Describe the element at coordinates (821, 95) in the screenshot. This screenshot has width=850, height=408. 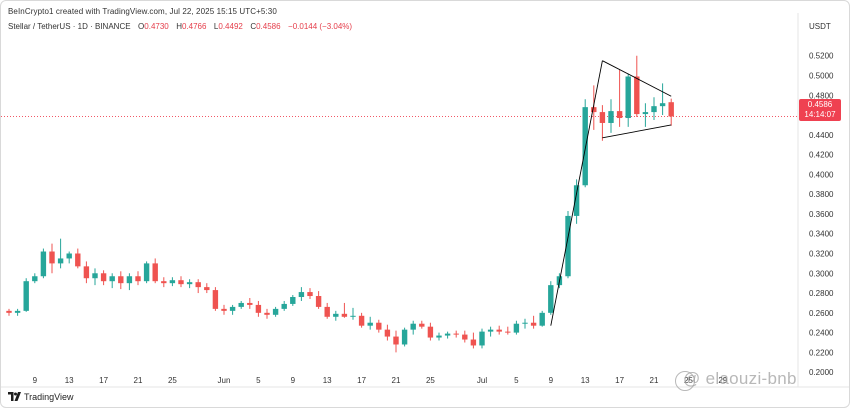
I see `price-axis-tick: 0.4800` at that location.